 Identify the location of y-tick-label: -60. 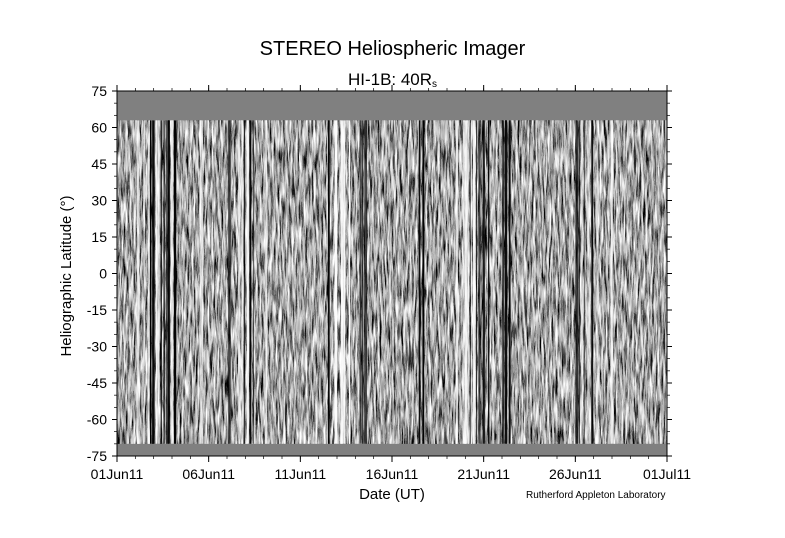
(97, 420).